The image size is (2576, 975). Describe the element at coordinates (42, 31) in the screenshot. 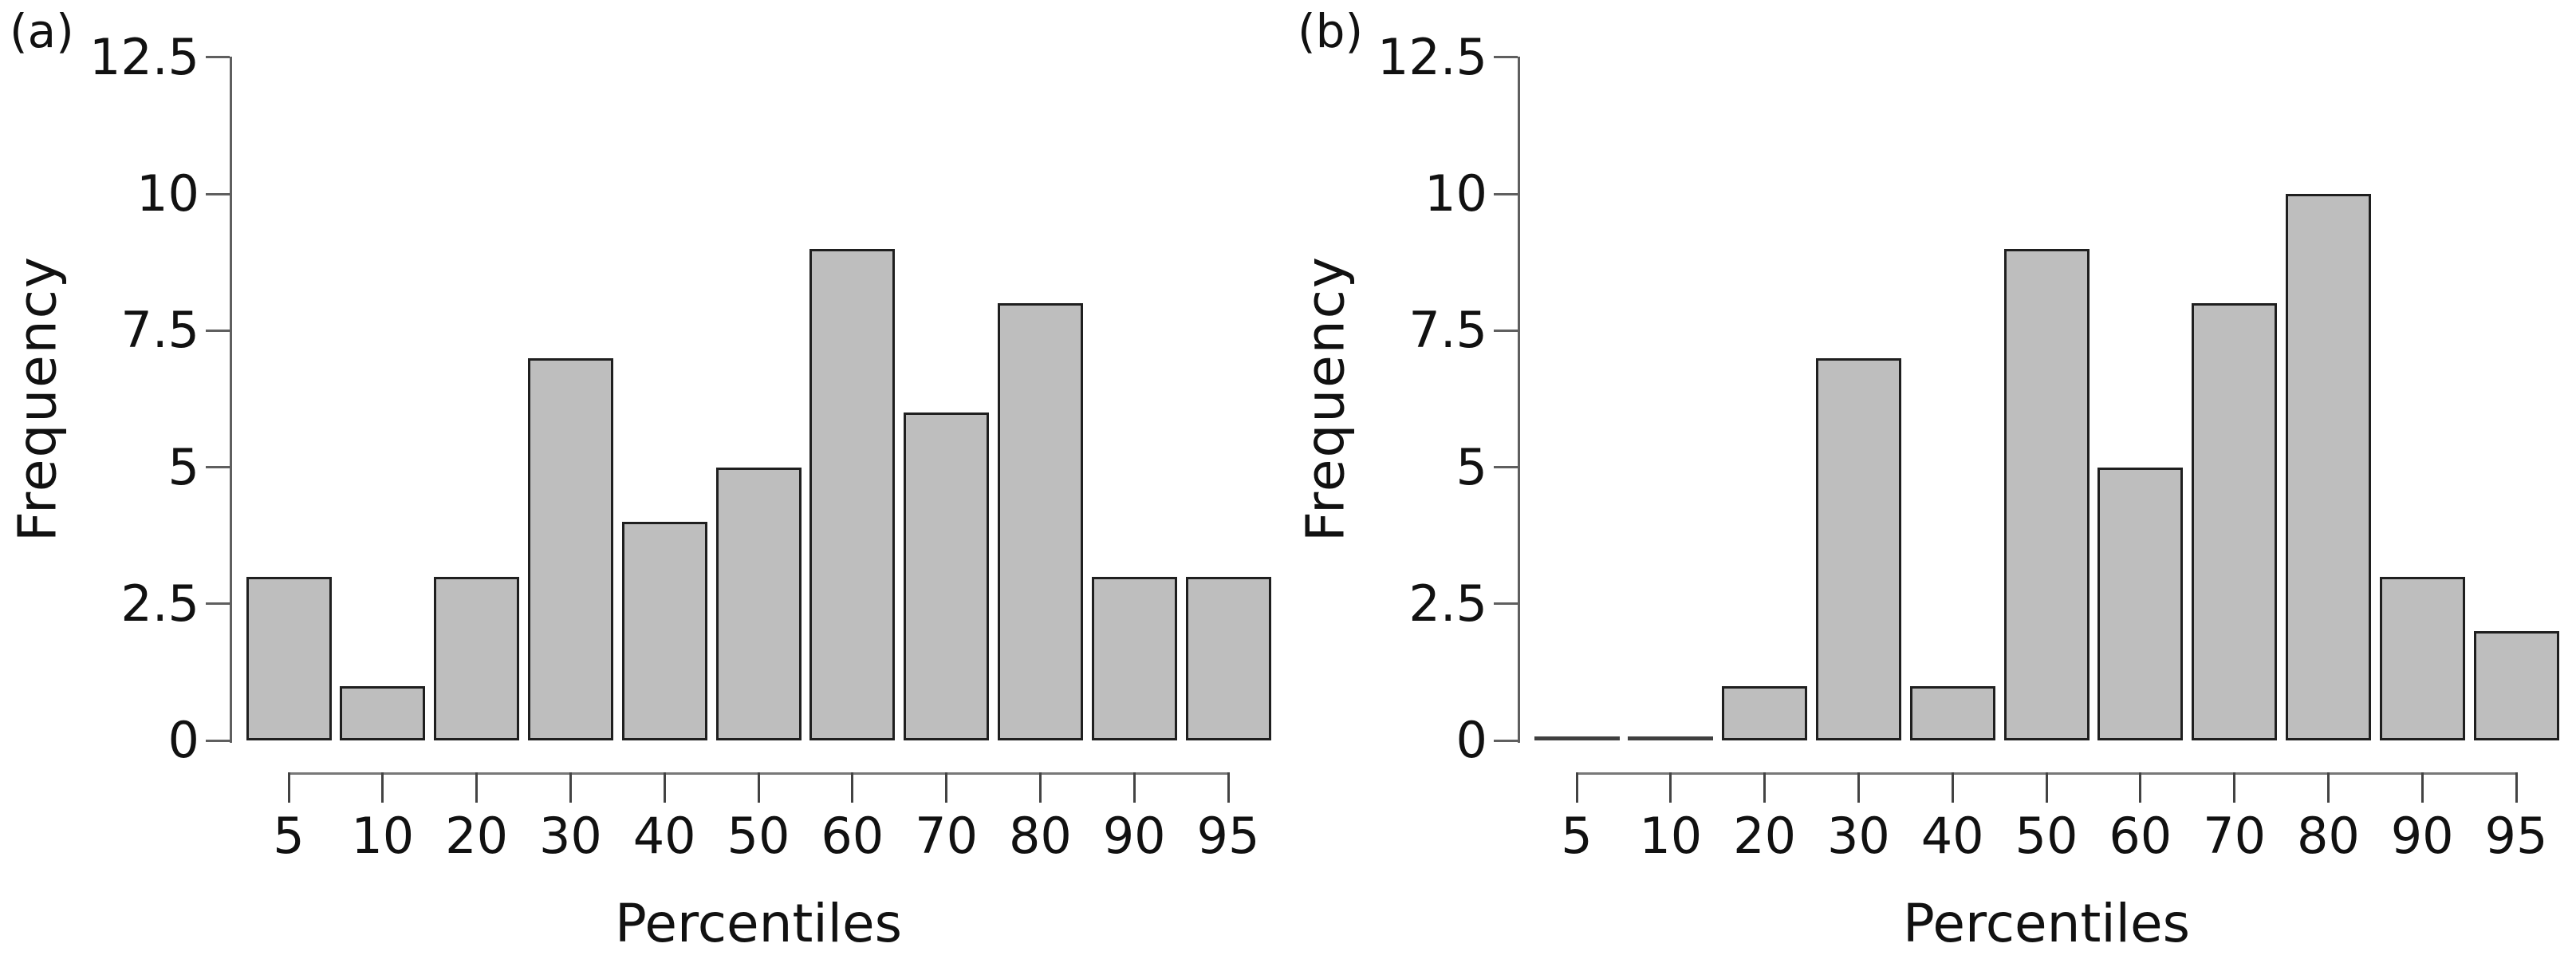

I see `panel-label: (a)` at that location.